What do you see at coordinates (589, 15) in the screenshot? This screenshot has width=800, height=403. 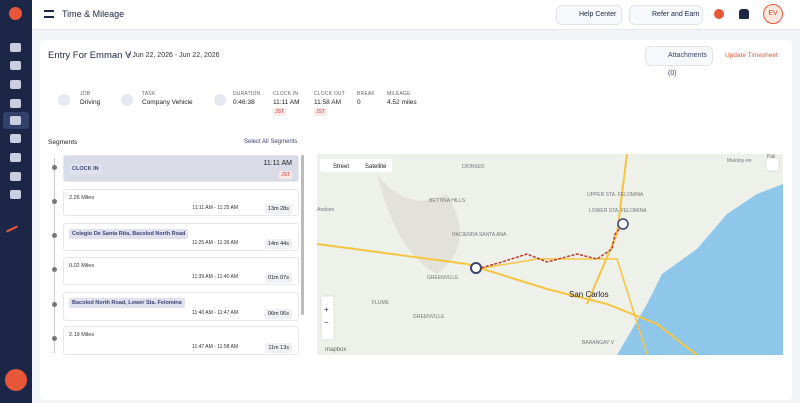 I see `help-button: Help Center` at bounding box center [589, 15].